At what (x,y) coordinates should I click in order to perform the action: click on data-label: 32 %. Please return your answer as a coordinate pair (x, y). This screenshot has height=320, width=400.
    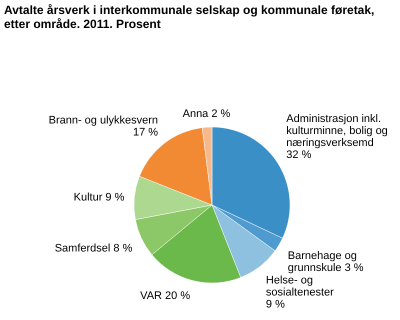
    Looking at the image, I should click on (299, 154).